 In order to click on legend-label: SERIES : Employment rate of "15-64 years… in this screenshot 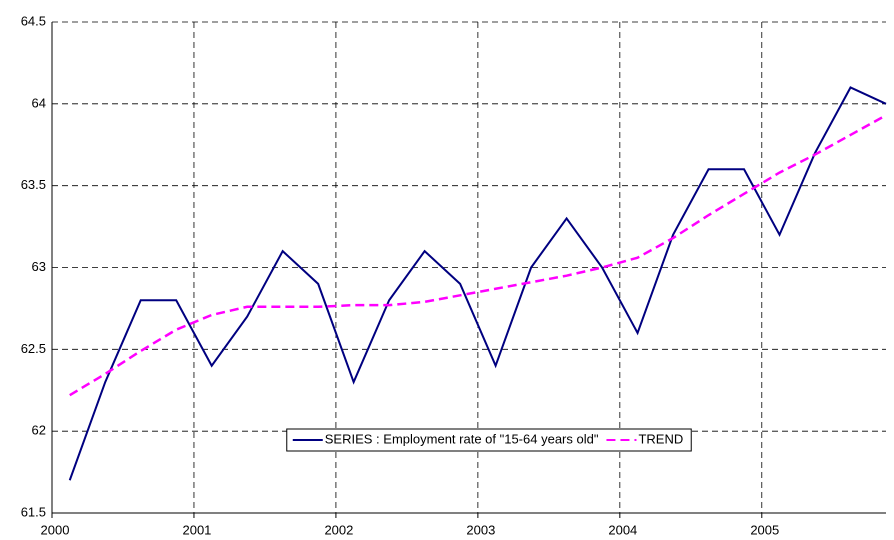, I will do `click(462, 438)`.